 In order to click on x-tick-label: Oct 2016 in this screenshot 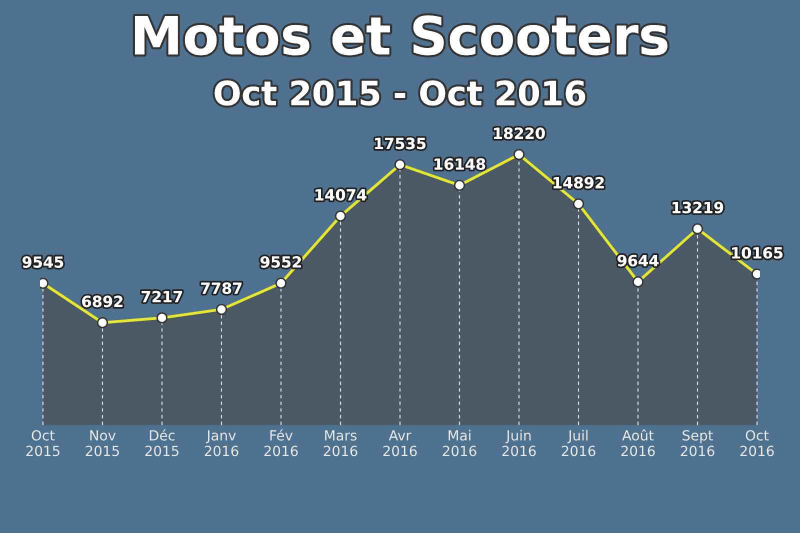, I will do `click(757, 443)`.